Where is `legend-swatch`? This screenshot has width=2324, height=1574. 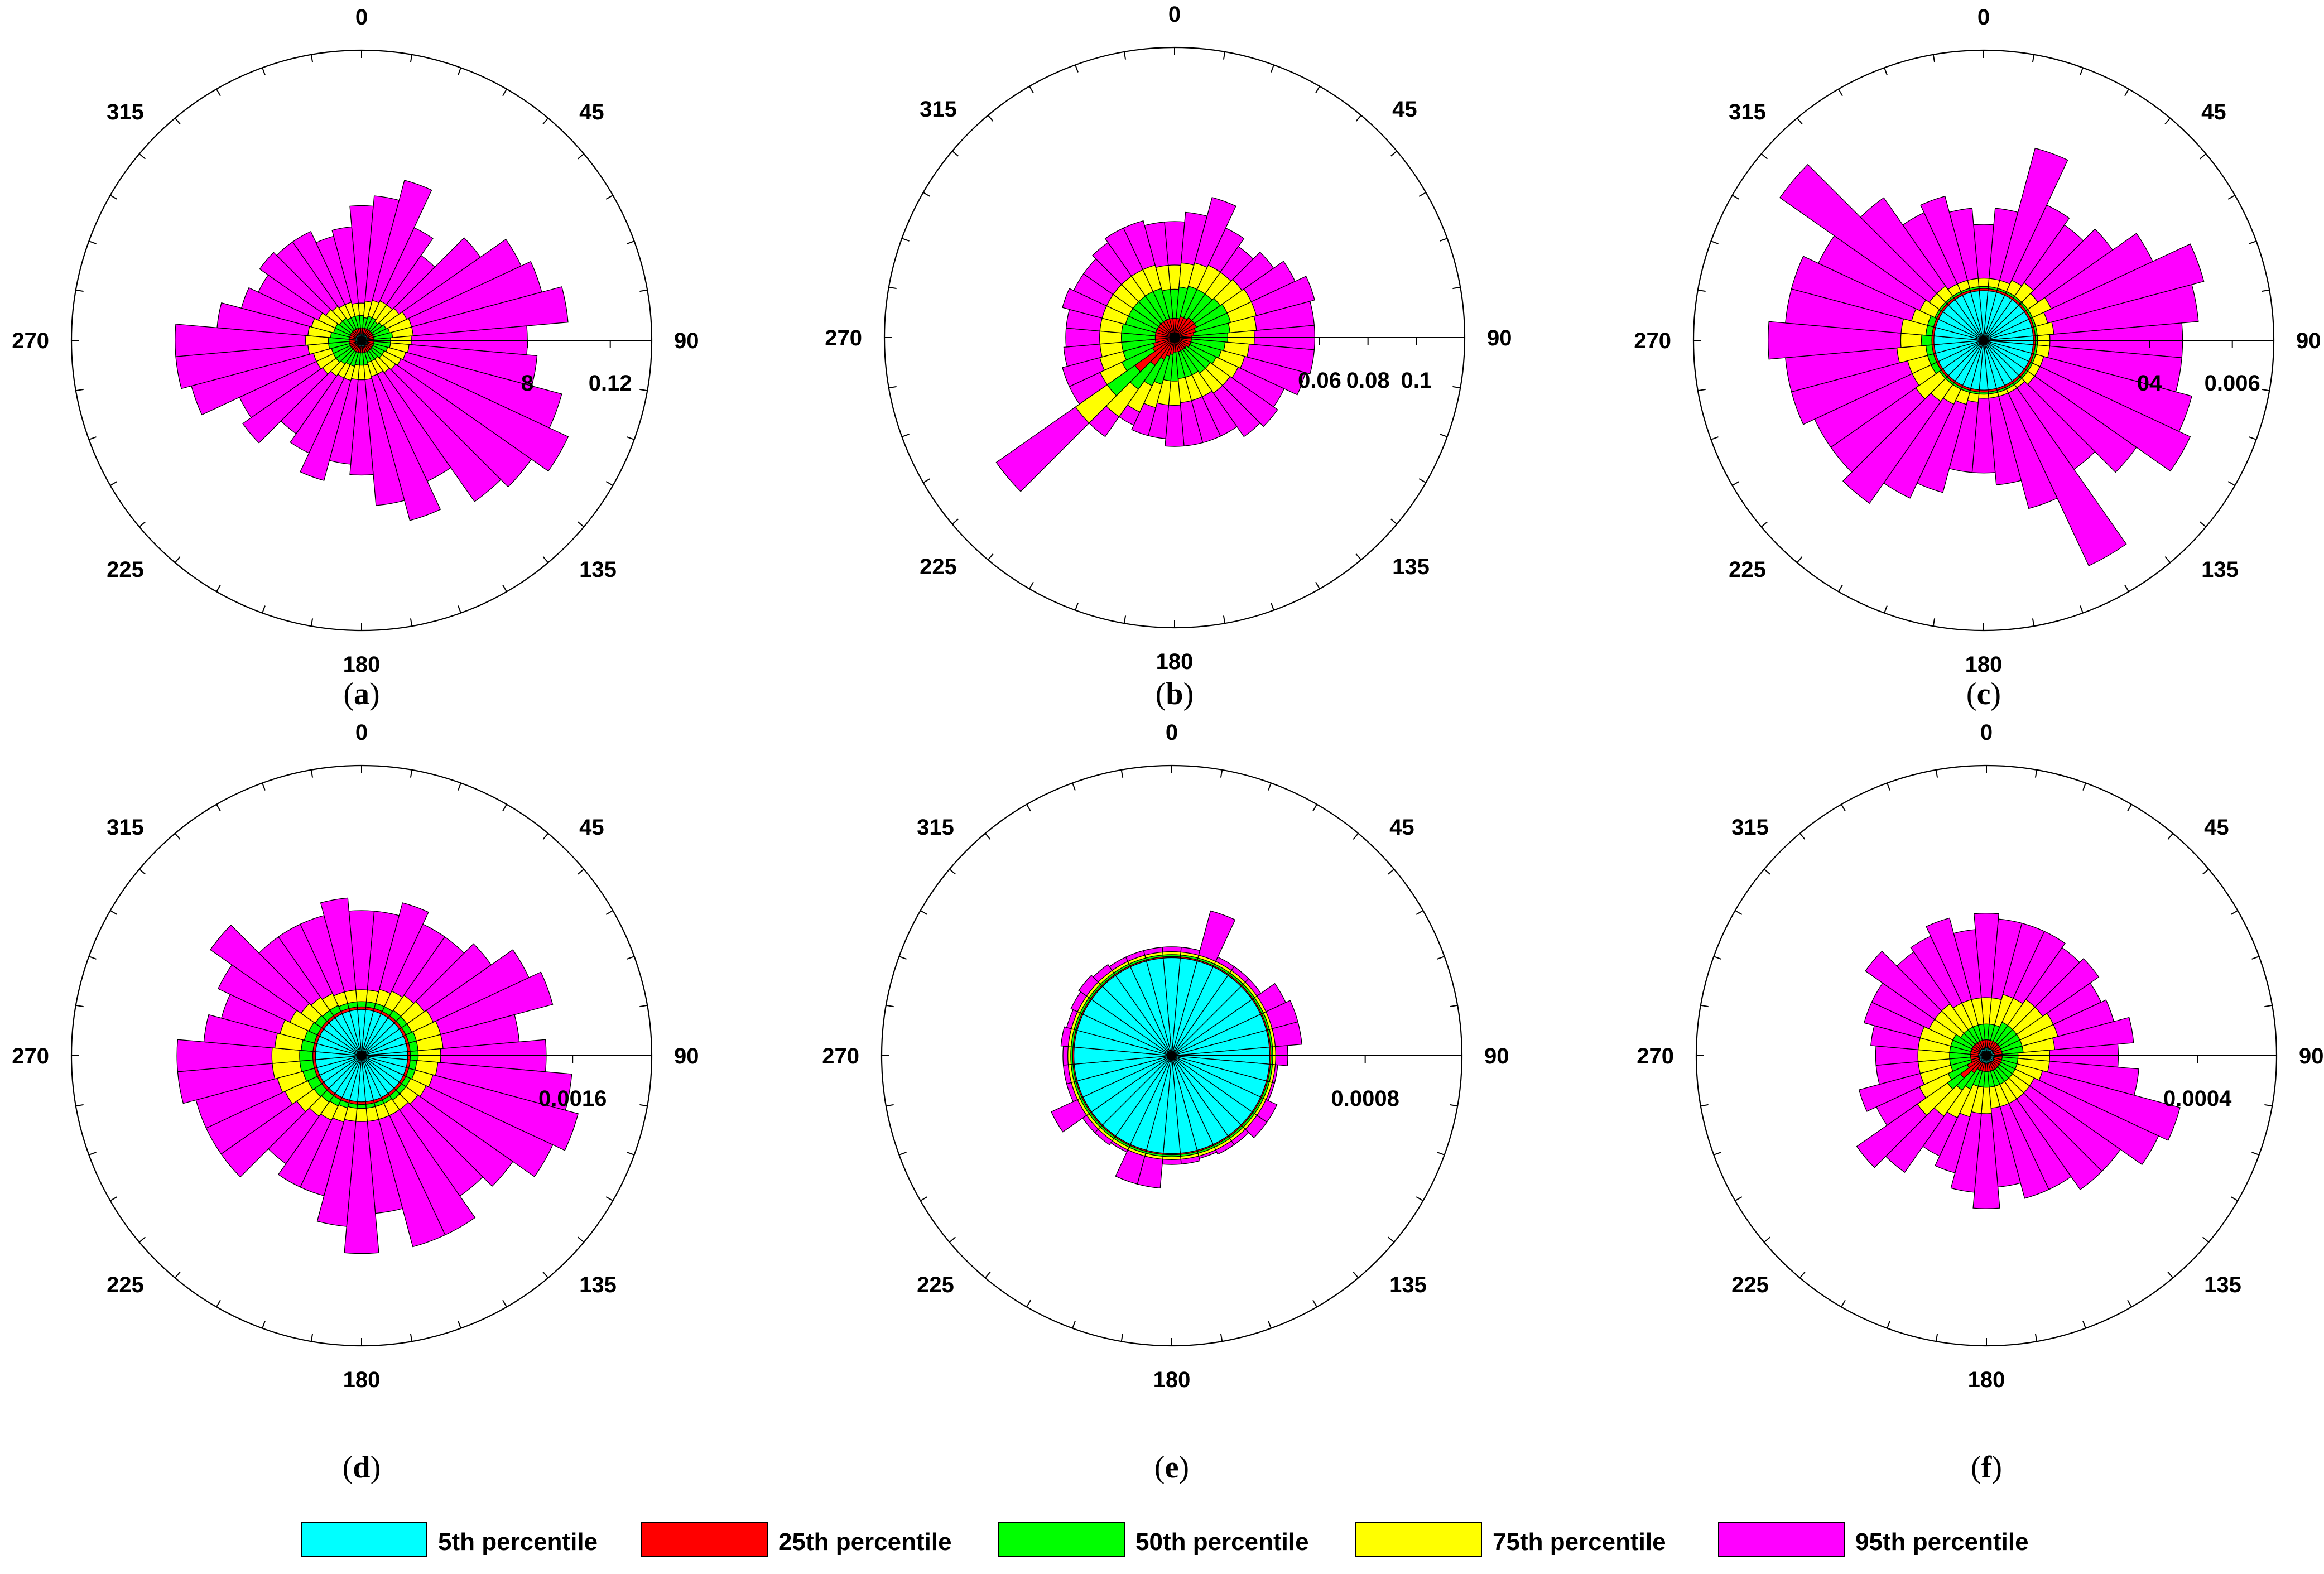 legend-swatch is located at coordinates (1061, 1539).